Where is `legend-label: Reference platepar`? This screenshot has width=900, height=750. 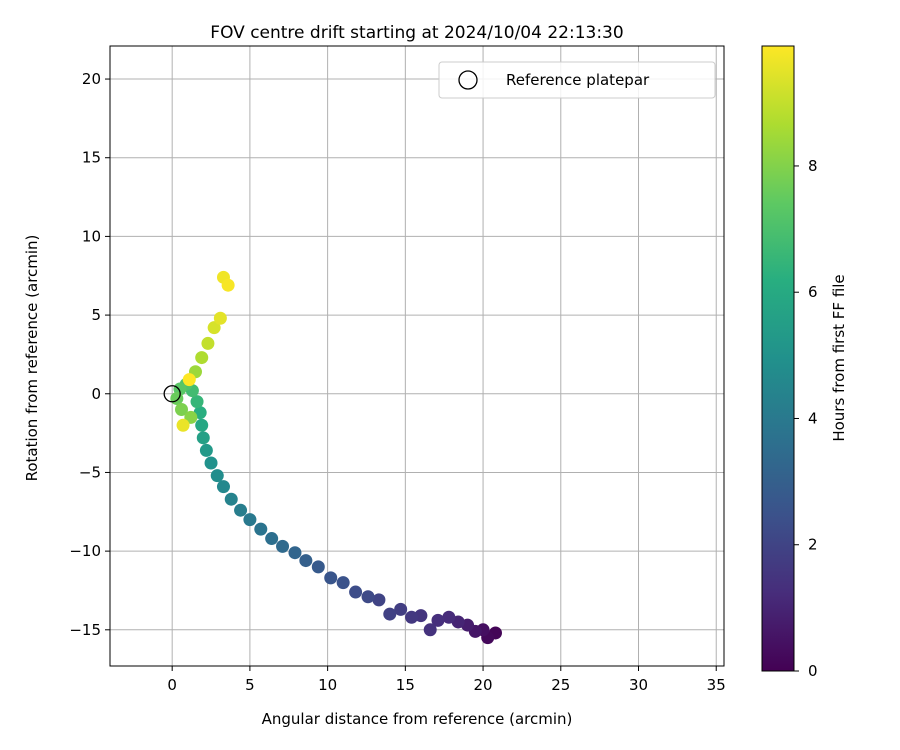
legend-label: Reference platepar is located at coordinates (578, 80).